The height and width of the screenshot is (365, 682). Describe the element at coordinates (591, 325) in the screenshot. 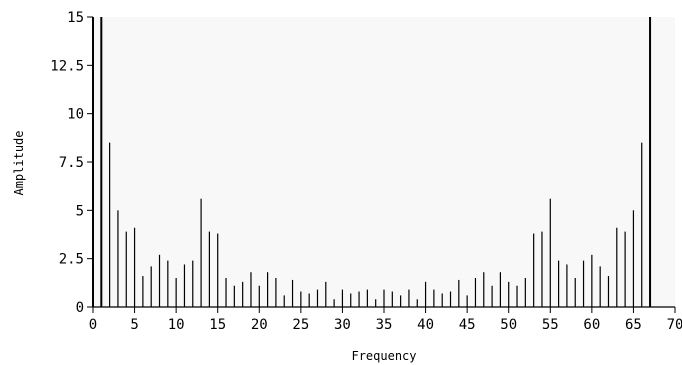

I see `x-tick-label: 60` at that location.